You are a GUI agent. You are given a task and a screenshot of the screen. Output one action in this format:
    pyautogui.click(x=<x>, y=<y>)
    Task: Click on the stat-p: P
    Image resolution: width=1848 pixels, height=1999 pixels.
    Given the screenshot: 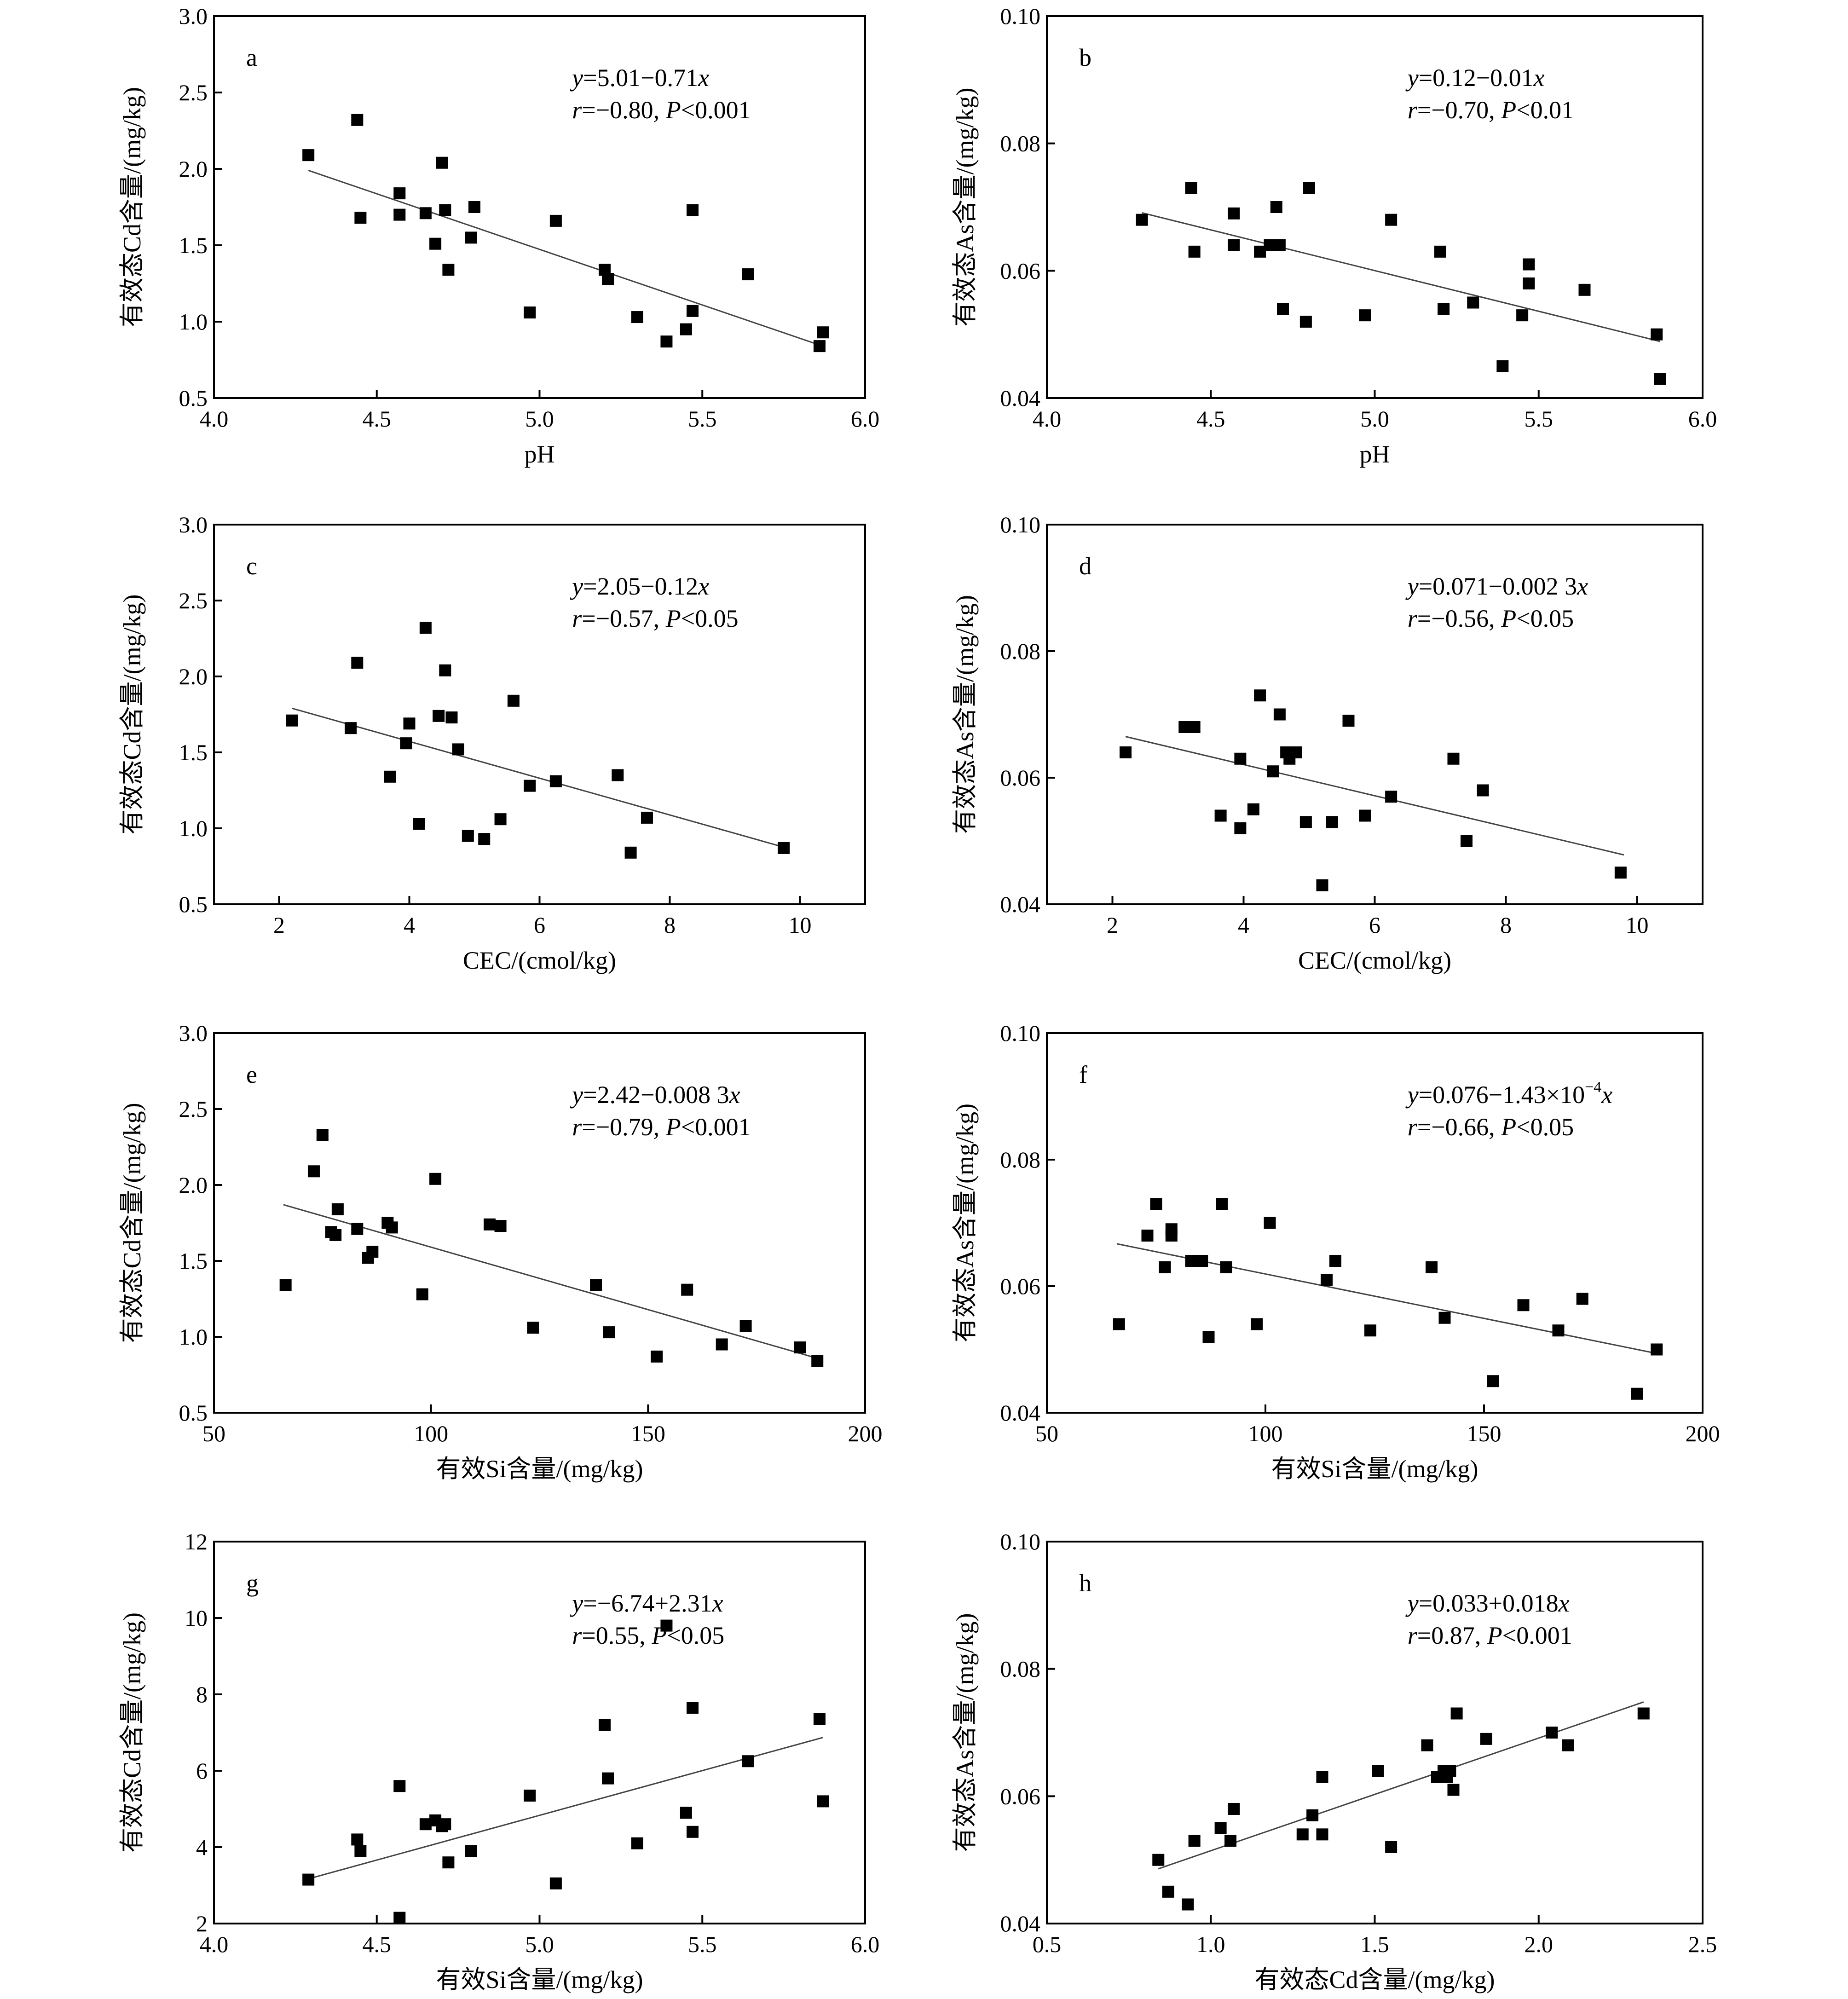 What is the action you would take?
    pyautogui.click(x=673, y=110)
    